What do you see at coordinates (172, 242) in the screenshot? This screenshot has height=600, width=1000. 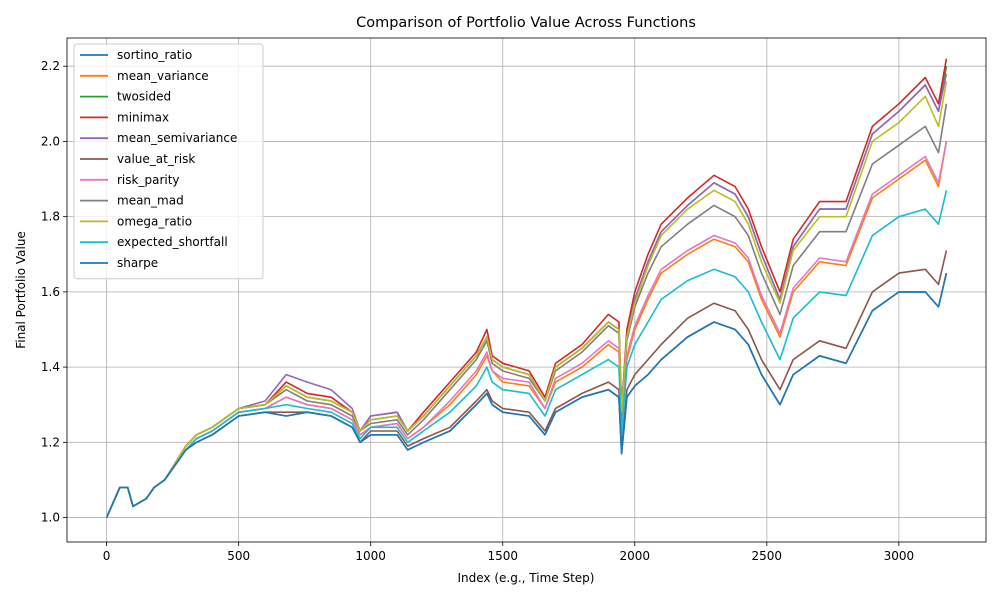 I see `legend-label: expected_shortfall` at bounding box center [172, 242].